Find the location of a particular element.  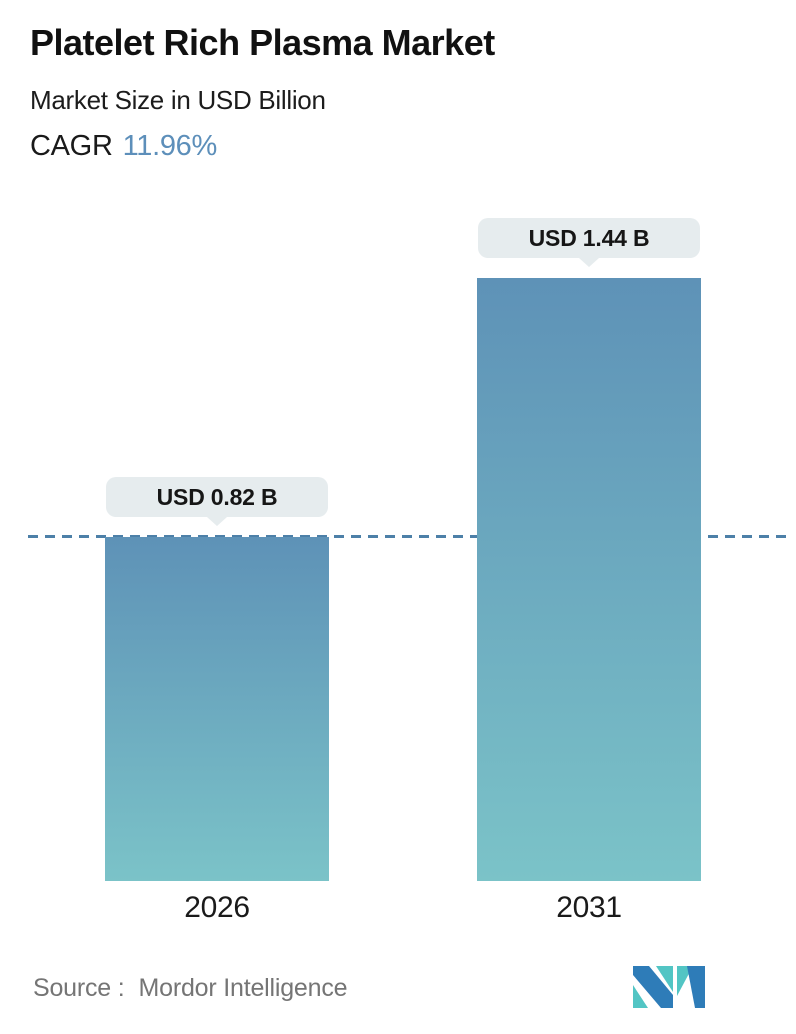

source-line: Source : Mordor Intelligence is located at coordinates (190, 988).